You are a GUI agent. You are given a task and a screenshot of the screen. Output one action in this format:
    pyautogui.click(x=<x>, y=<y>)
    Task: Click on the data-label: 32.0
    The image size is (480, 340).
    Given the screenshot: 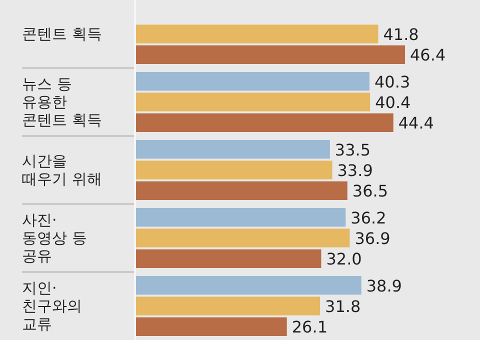 What is the action you would take?
    pyautogui.click(x=344, y=259)
    